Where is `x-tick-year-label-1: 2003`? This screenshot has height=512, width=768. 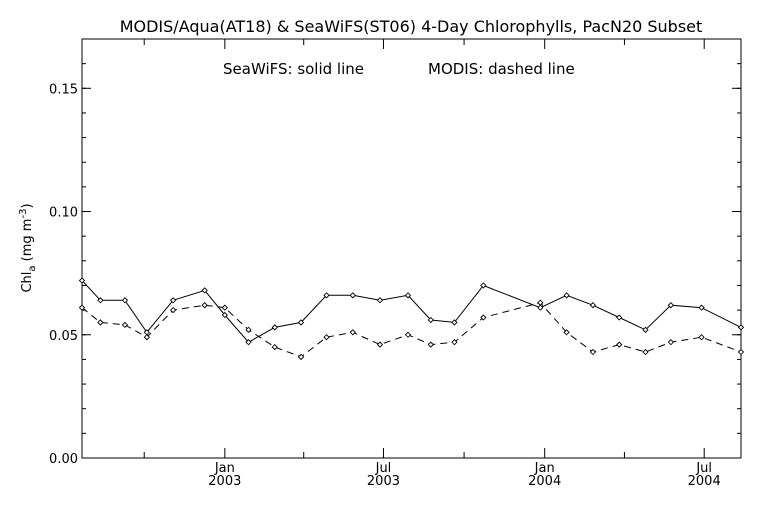 x-tick-year-label-1: 2003 is located at coordinates (383, 481).